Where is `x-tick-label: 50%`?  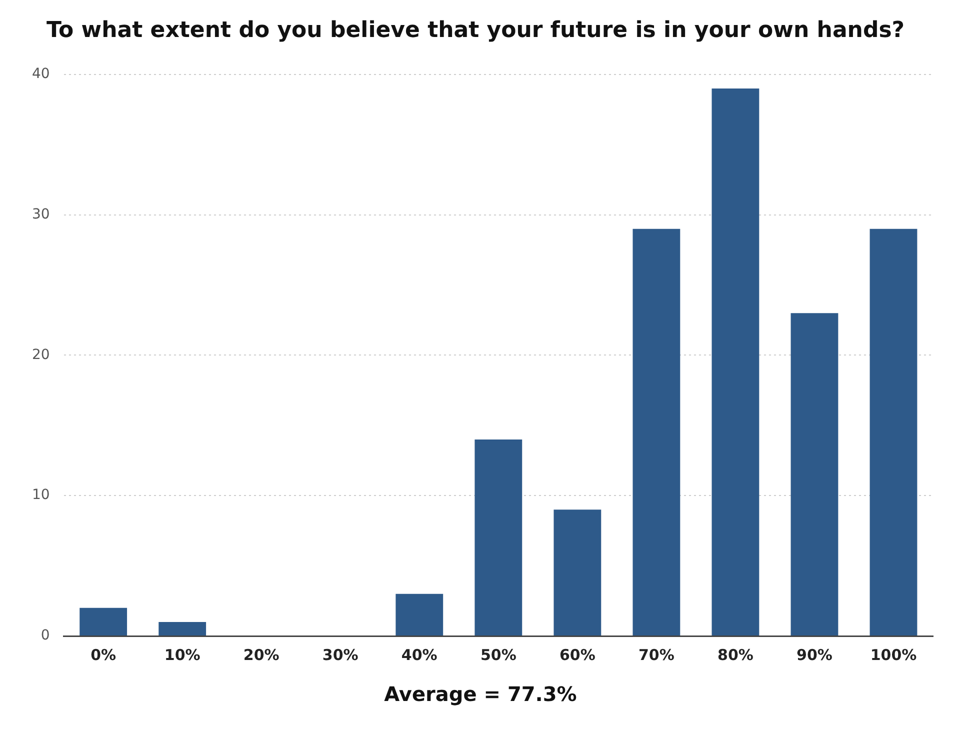 x-tick-label: 50% is located at coordinates (498, 655).